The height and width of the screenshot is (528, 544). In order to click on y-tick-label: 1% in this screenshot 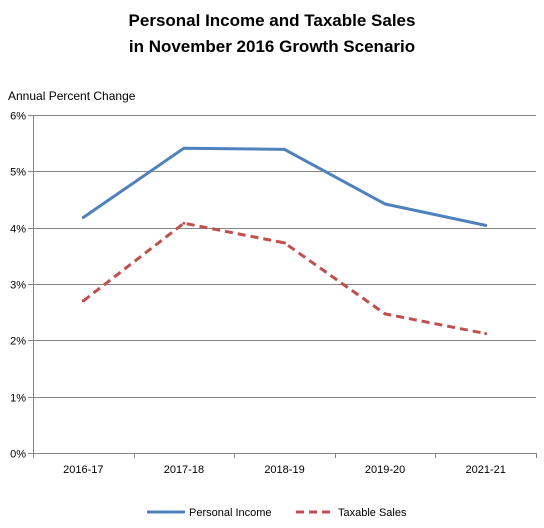, I will do `click(18, 399)`.